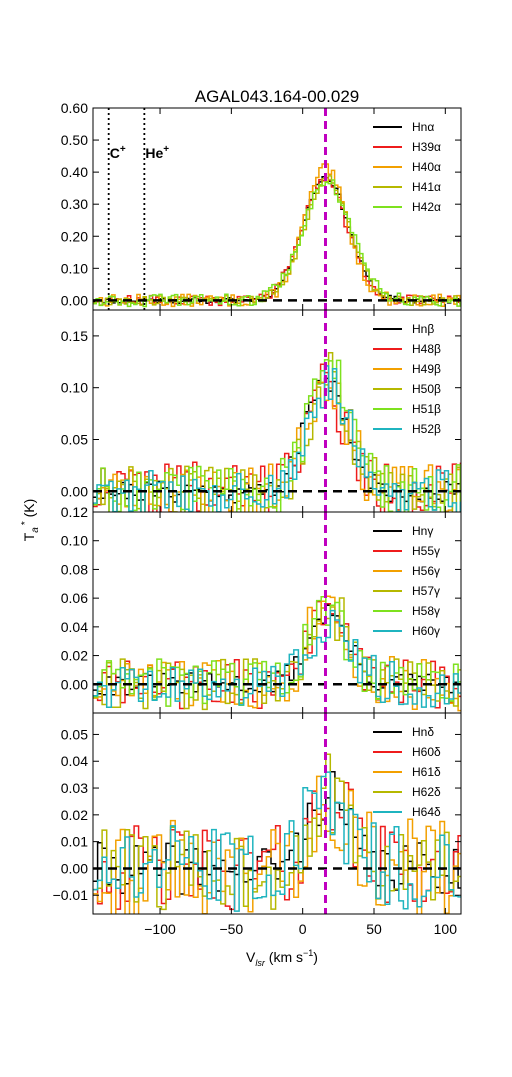 Image resolution: width=512 pixels, height=1077 pixels. Describe the element at coordinates (74, 512) in the screenshot. I see `y-tick-label: 0.12` at that location.